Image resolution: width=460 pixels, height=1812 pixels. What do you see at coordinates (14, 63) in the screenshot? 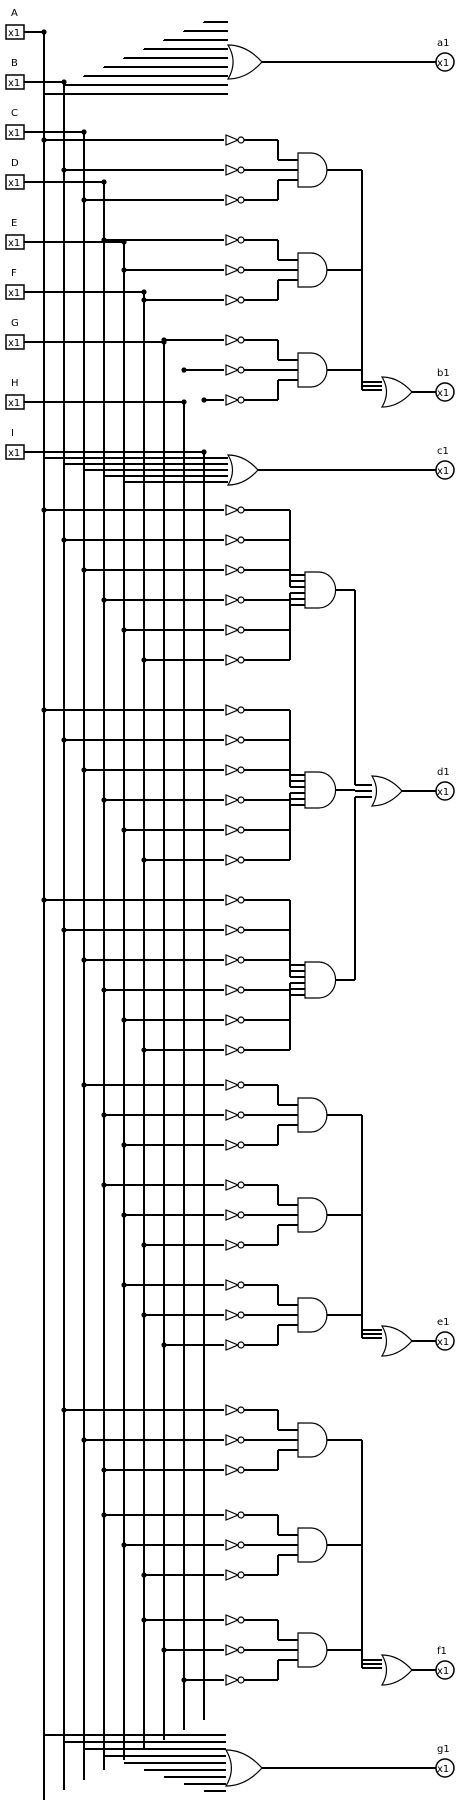
I see `input-label-b: B` at bounding box center [14, 63].